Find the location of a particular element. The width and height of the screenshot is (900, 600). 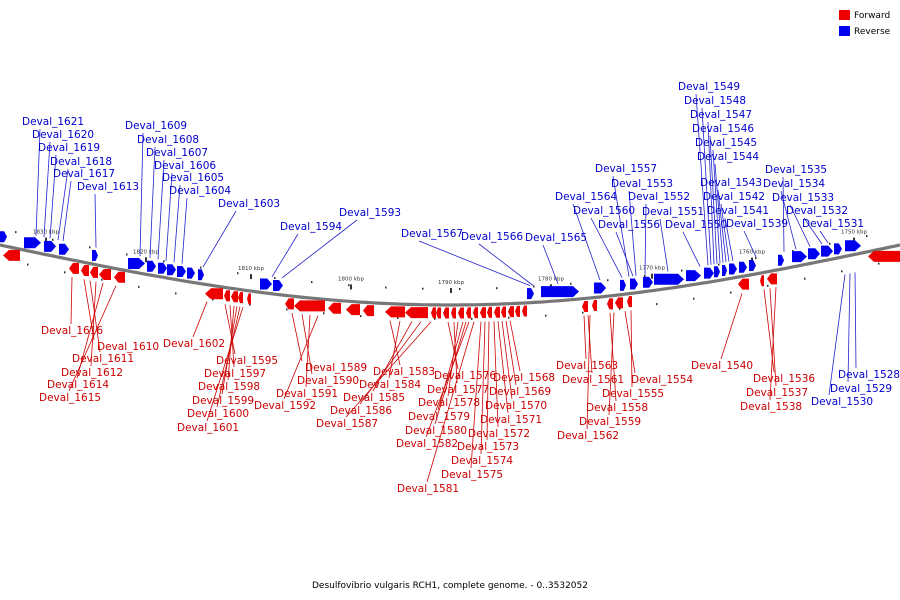

forward-gene-label: Deval_1592 is located at coordinates (285, 406).